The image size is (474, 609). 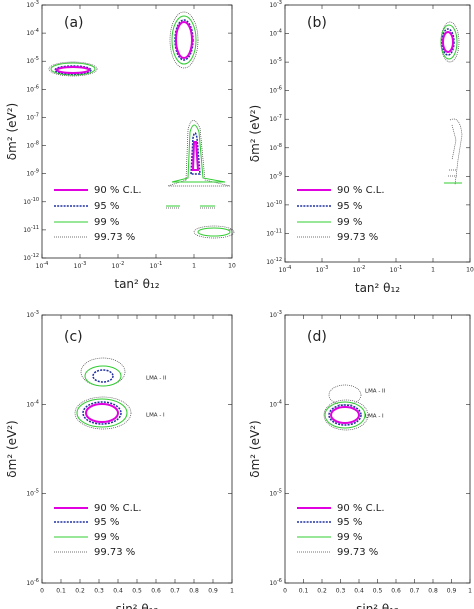 What do you see at coordinates (36, 59) in the screenshot?
I see `tick-exp: -5` at bounding box center [36, 59].